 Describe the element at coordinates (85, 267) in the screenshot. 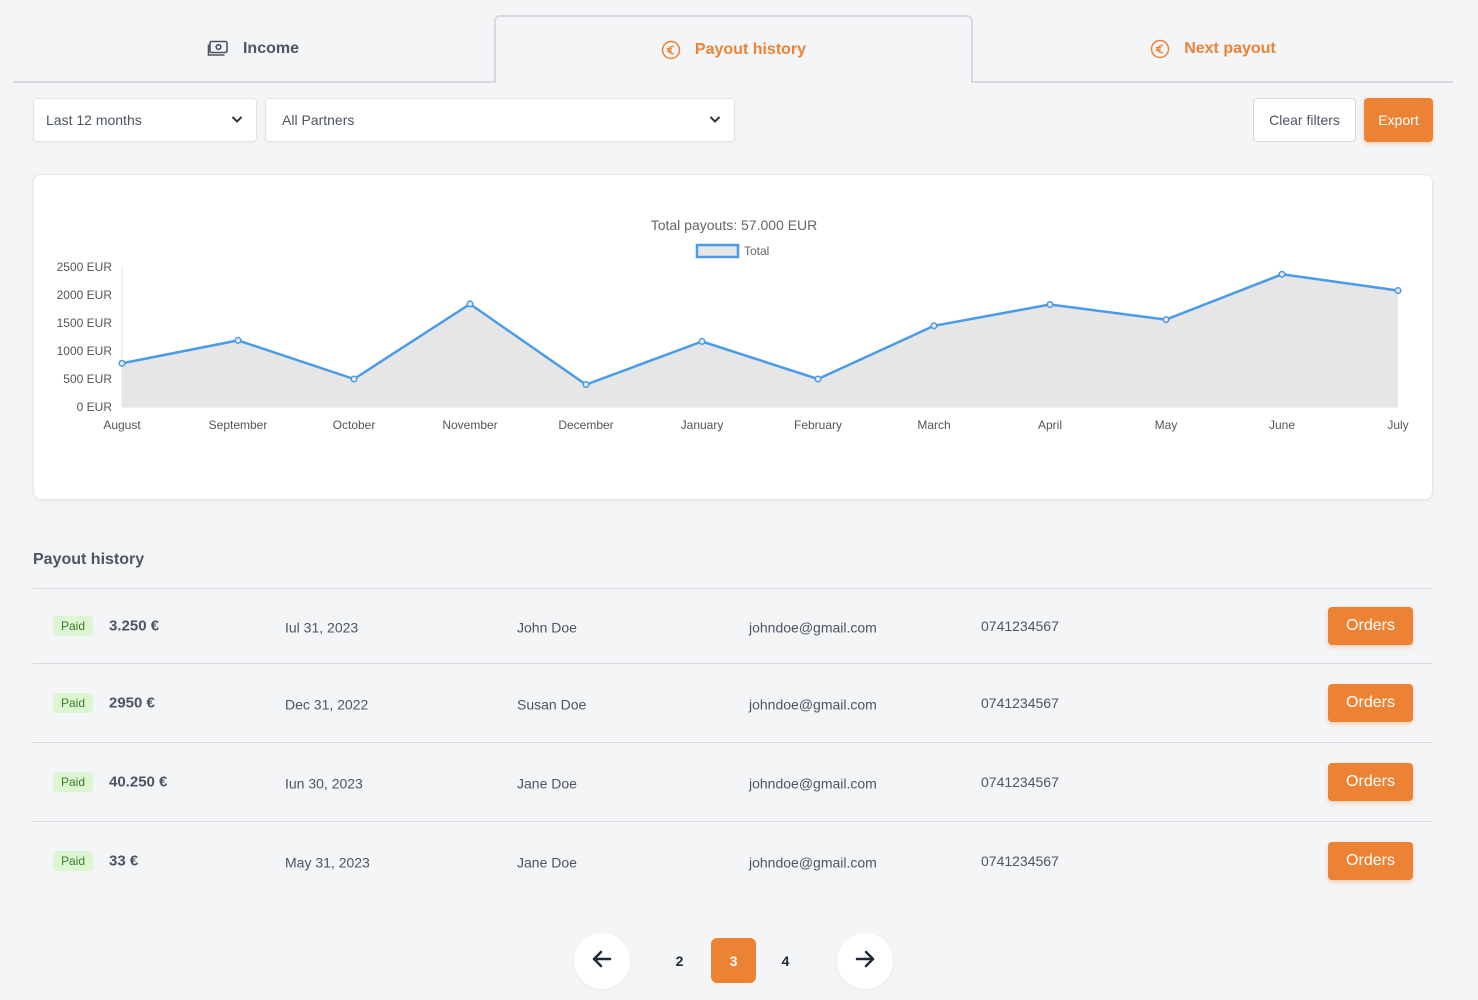

I see `y-tick-label: 2500 EUR` at that location.